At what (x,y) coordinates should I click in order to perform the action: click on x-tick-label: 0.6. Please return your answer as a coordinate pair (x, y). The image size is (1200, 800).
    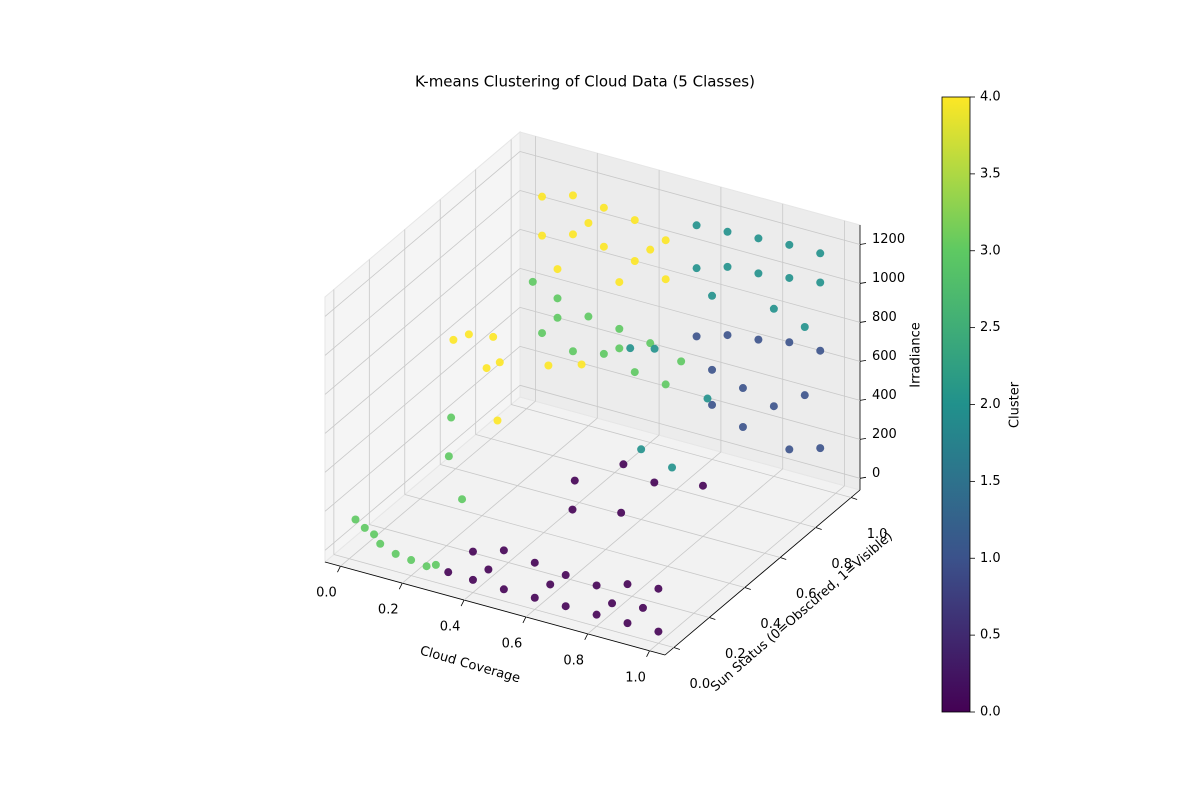
    Looking at the image, I should click on (512, 643).